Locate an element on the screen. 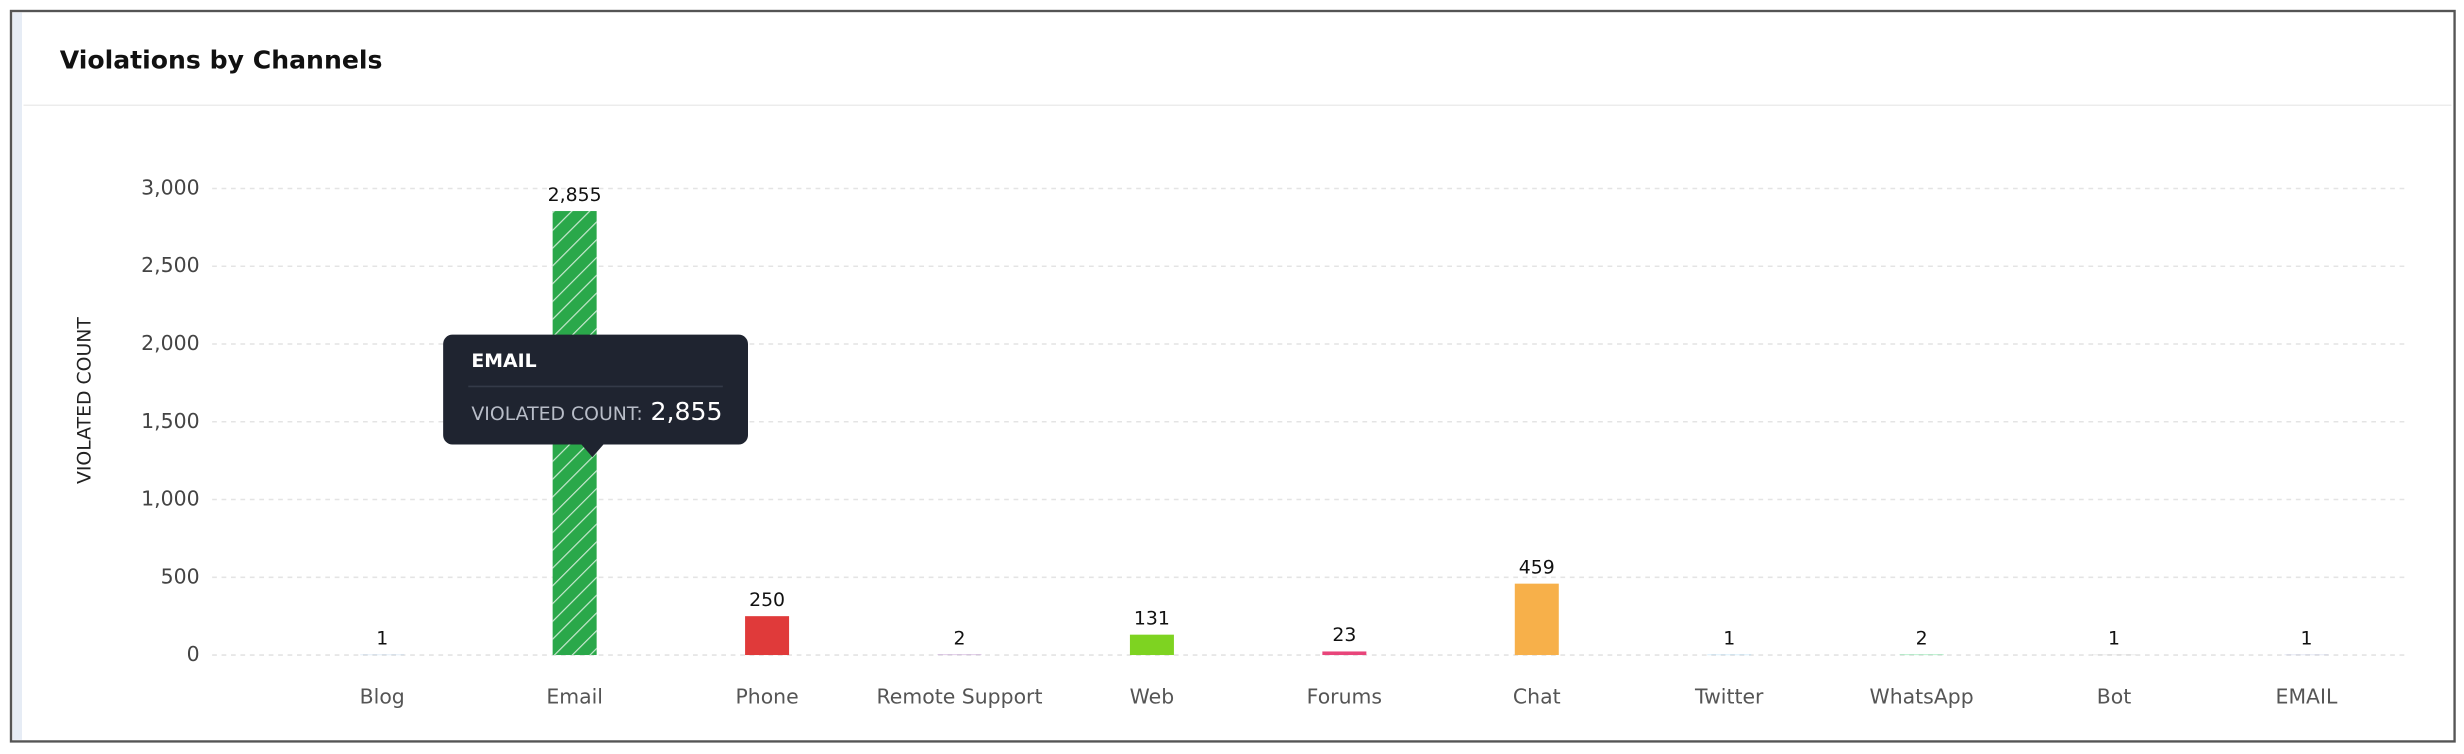 This screenshot has width=2464, height=754. data-label: 459 is located at coordinates (1537, 567).